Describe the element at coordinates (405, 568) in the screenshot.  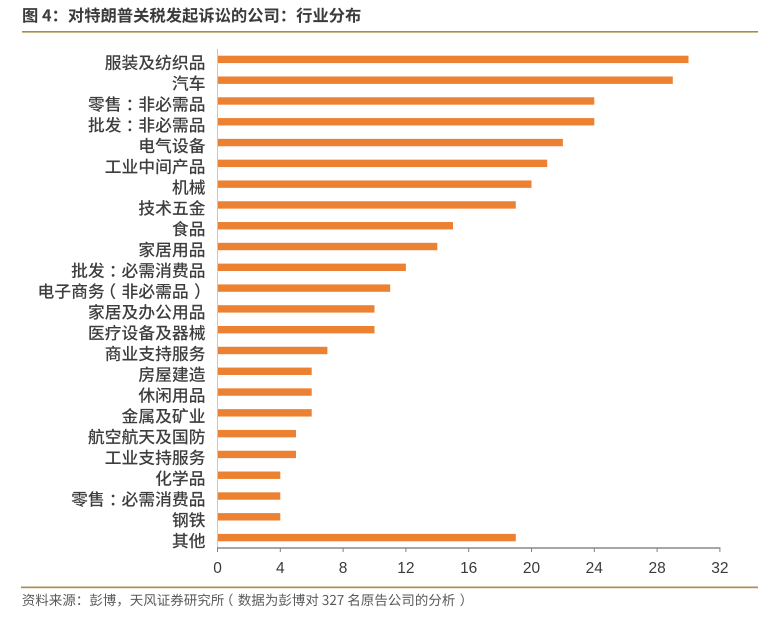
I see `svg-text: 12` at that location.